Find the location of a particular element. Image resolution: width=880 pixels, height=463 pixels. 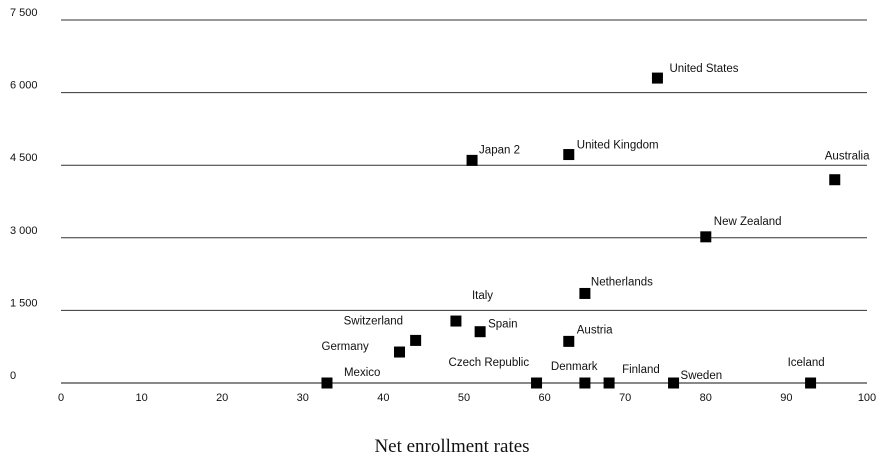

point-label: United Kingdom is located at coordinates (618, 146).